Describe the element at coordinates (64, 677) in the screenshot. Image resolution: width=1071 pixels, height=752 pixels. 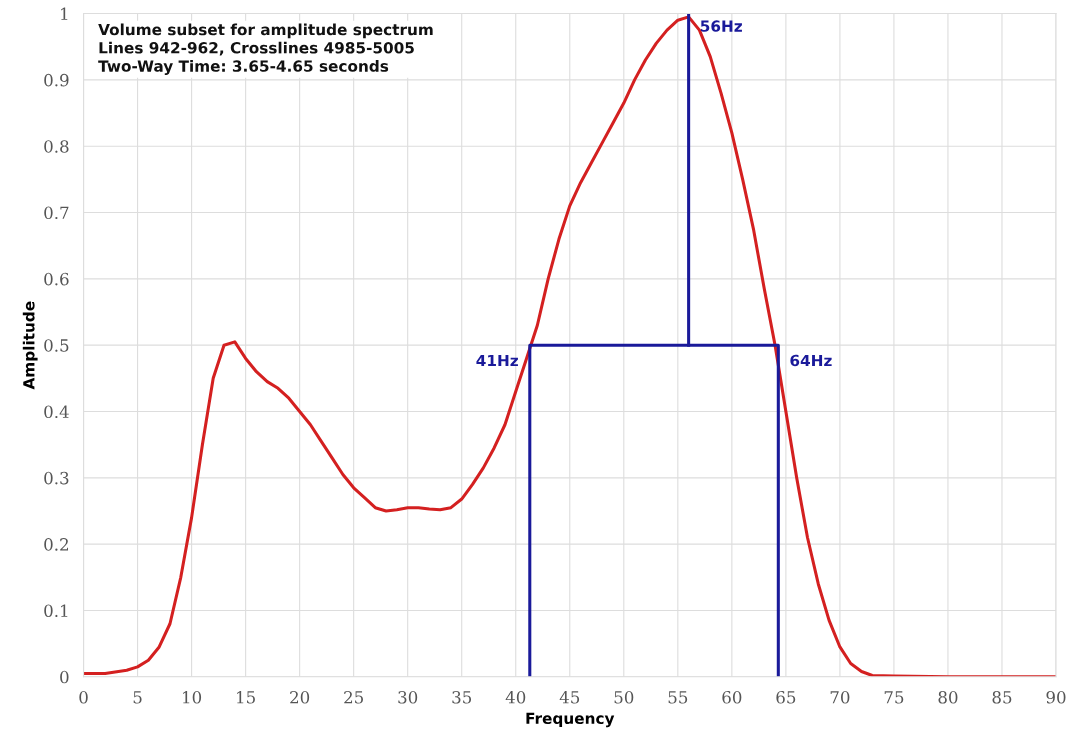
I see `y-tick-label: 0` at that location.